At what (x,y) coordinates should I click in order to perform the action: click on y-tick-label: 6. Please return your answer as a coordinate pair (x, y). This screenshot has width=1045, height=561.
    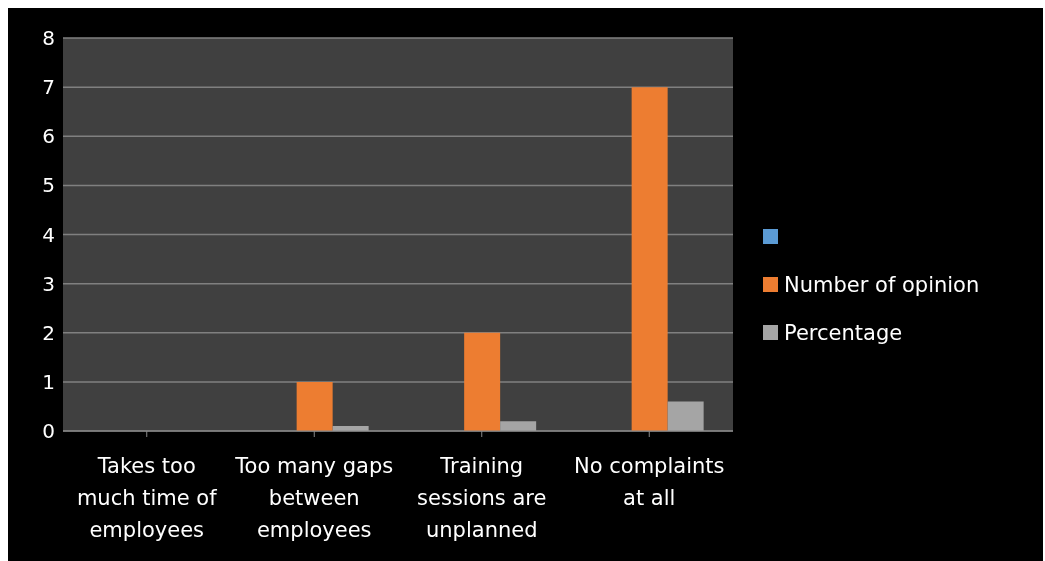
    Looking at the image, I should click on (48, 136).